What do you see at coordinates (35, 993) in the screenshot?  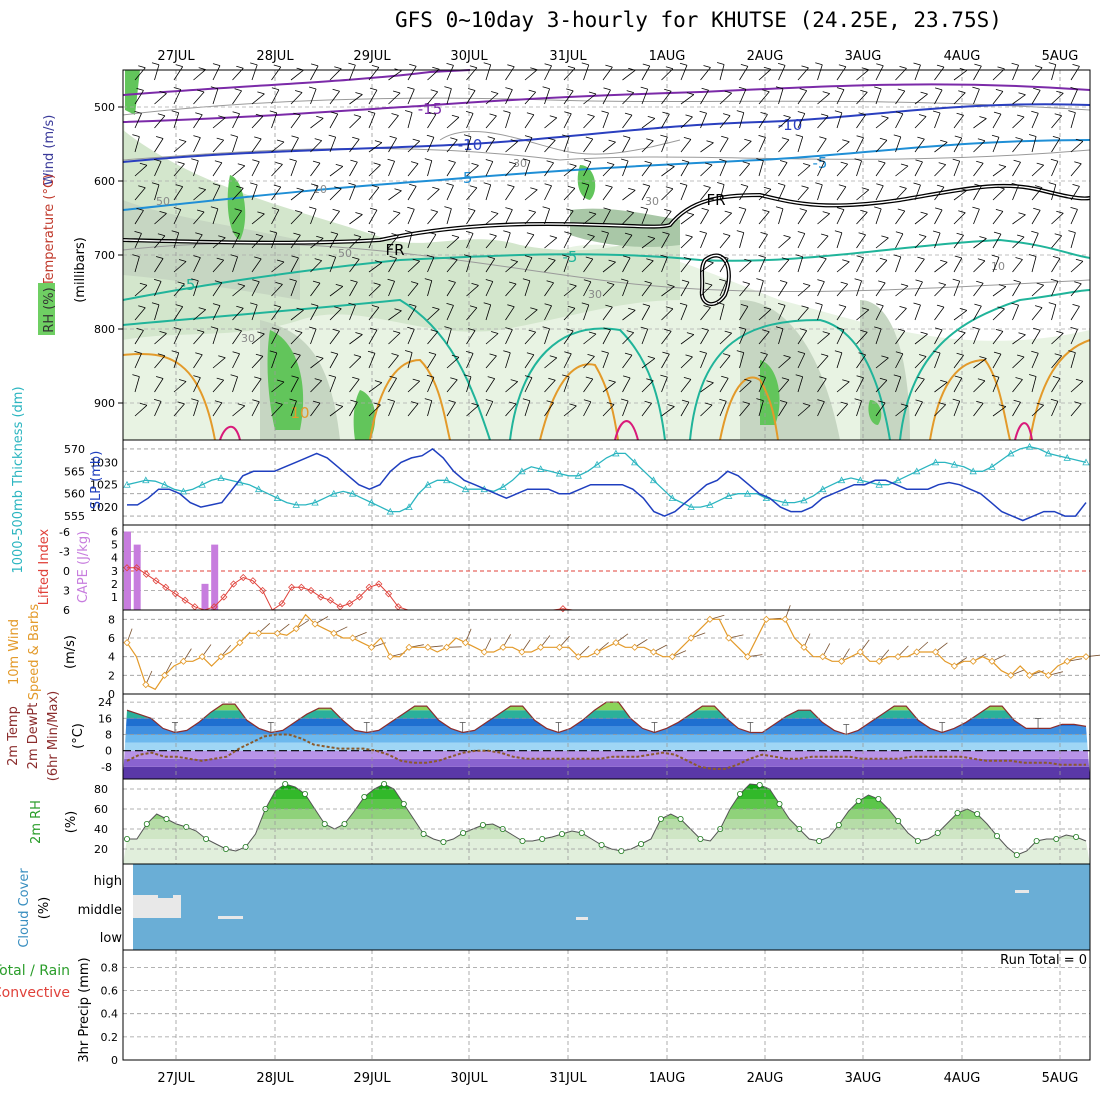 I see `precip-convective-label: Convective` at bounding box center [35, 993].